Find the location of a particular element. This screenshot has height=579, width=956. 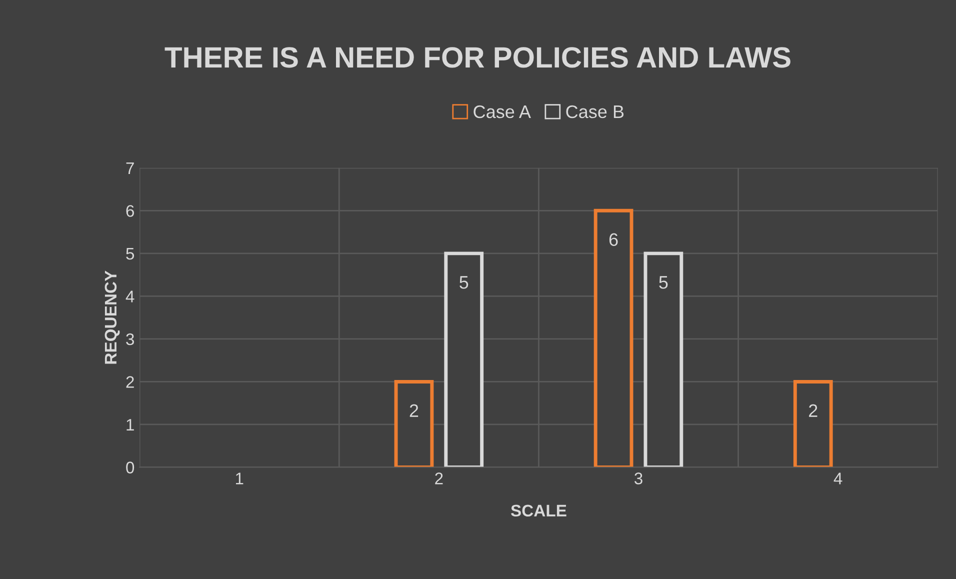

y-tick-label: 7 is located at coordinates (130, 168).